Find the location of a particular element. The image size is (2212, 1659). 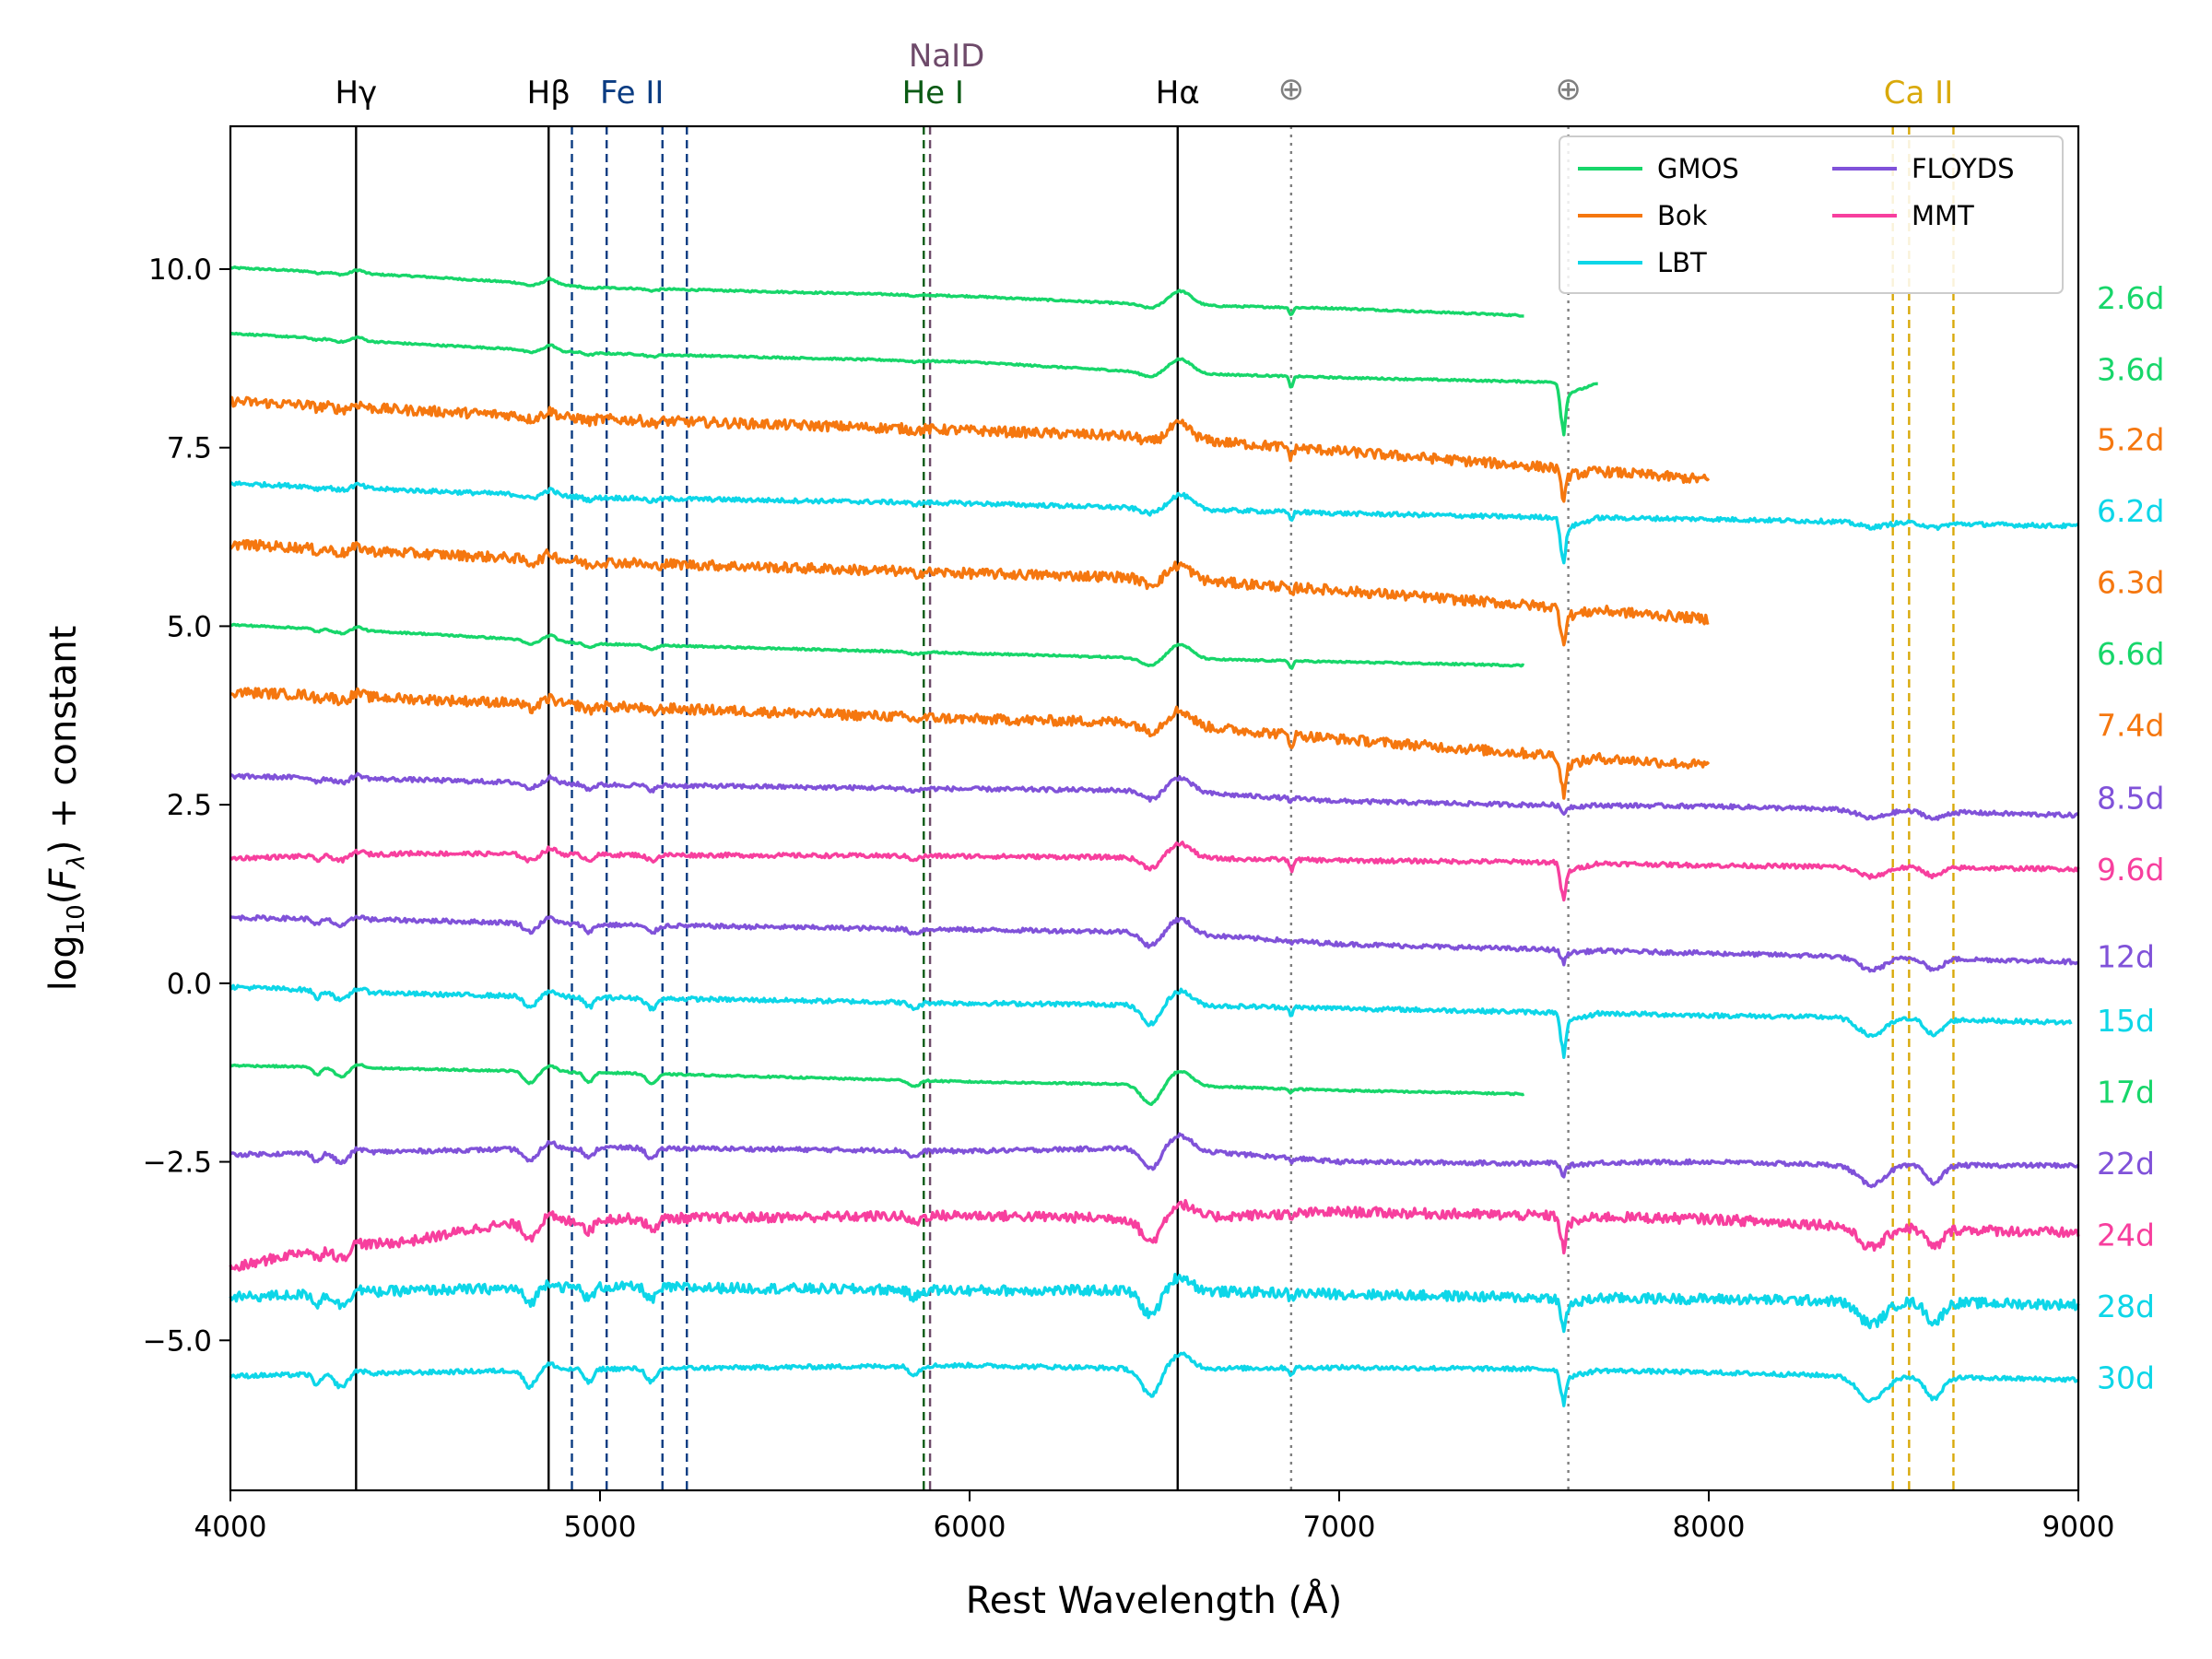

phase-label: 8.5d is located at coordinates (2130, 798).